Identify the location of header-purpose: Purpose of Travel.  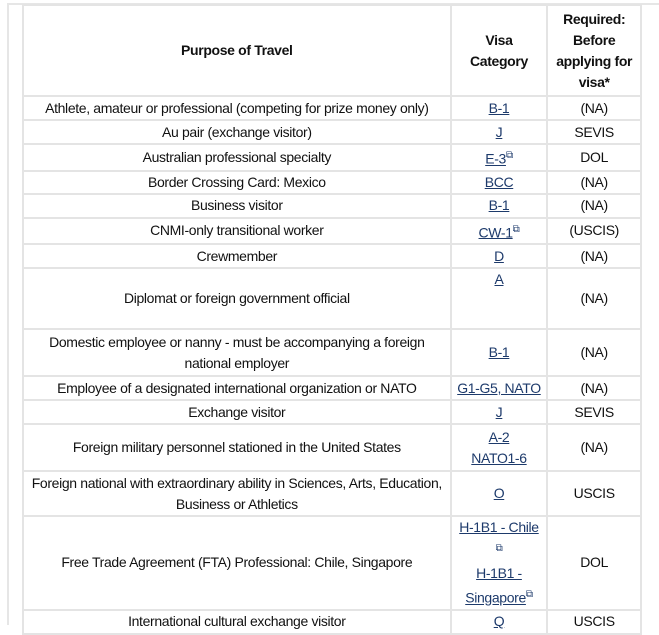
(237, 50).